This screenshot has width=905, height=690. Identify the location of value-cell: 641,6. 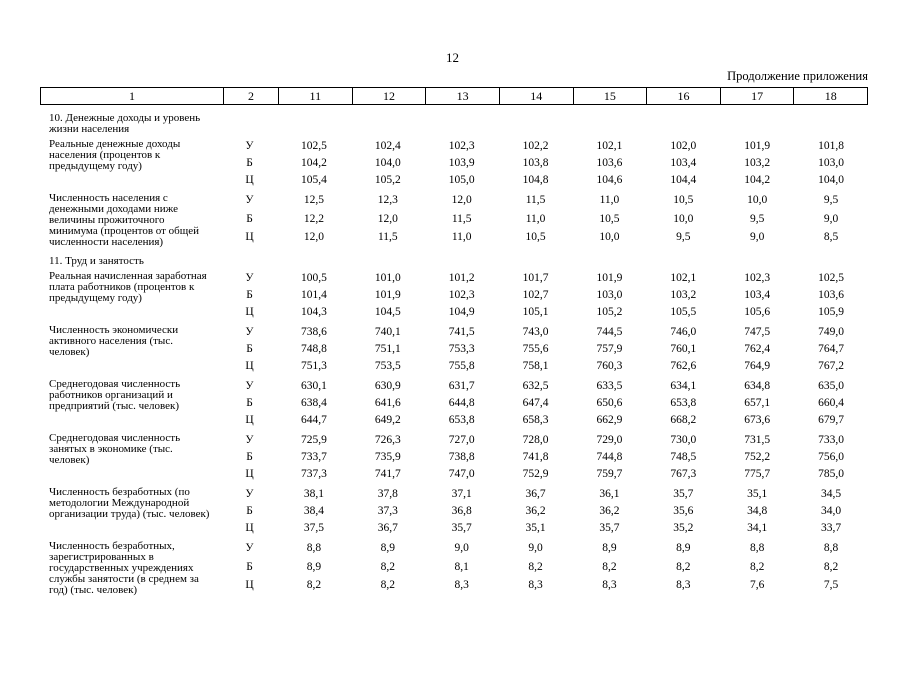
(387, 403).